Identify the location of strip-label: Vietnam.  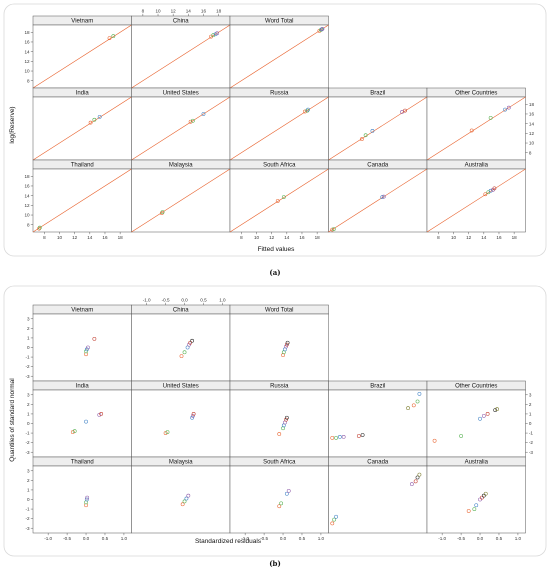
(82, 311).